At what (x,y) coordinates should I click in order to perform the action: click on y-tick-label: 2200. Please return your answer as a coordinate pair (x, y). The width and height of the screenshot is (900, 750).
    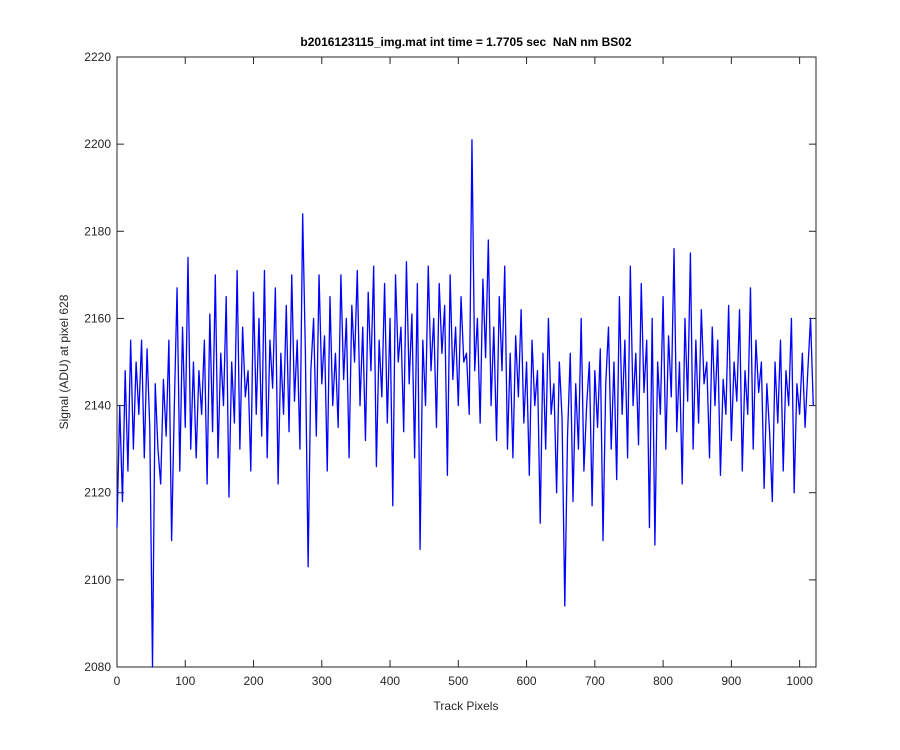
    Looking at the image, I should click on (97, 144).